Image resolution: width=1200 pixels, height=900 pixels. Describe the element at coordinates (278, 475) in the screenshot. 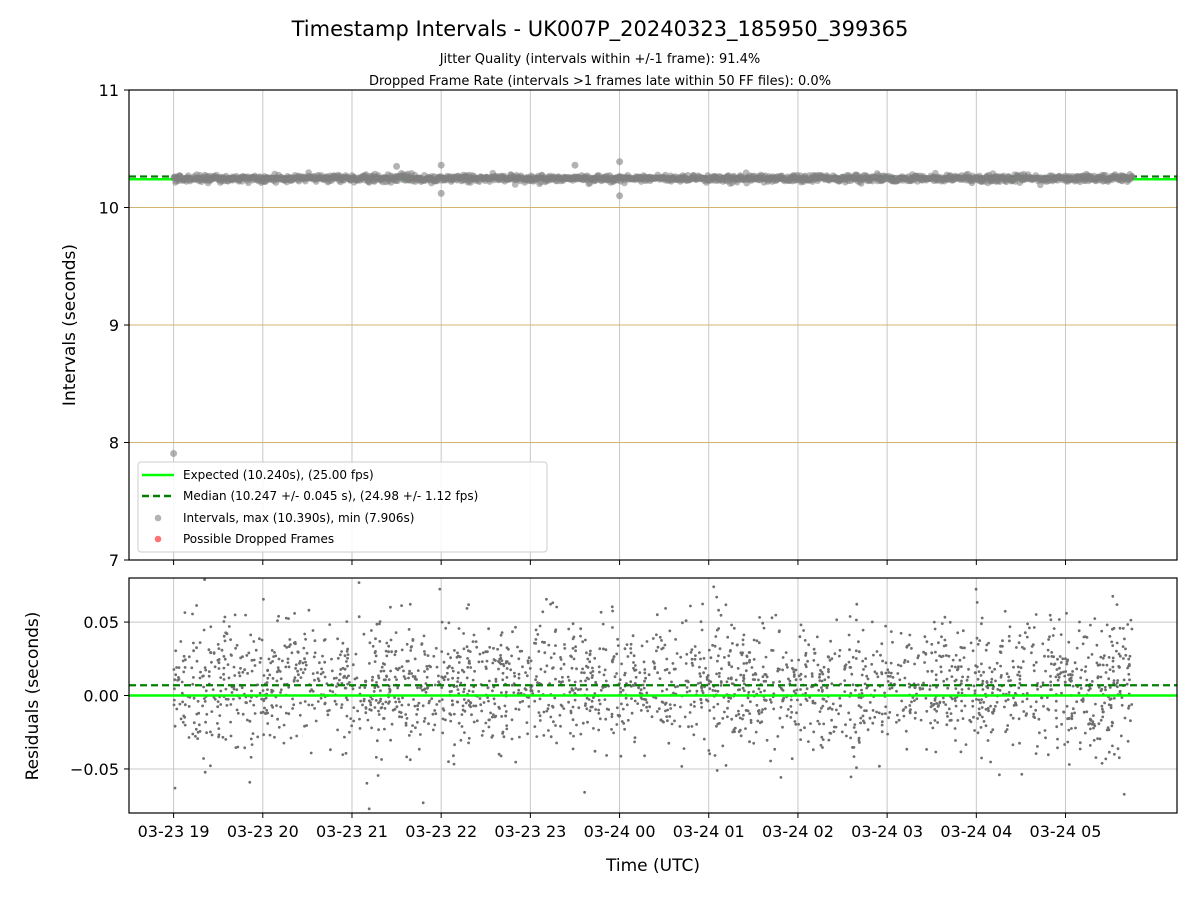

I see `legend-expected-label: Expected (10.240s), (25.00 fps)` at that location.